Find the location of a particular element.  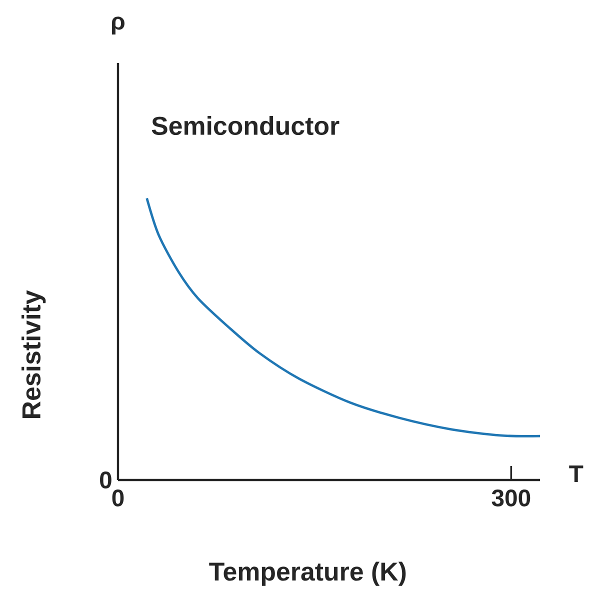

x-axis-title: Temperature (K) is located at coordinates (307, 574).